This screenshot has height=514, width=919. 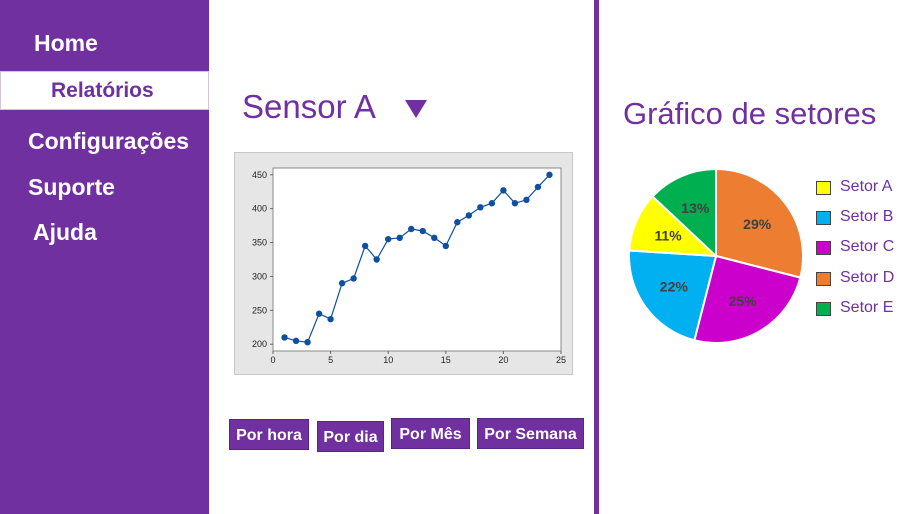 What do you see at coordinates (867, 277) in the screenshot?
I see `legend-label: Setor D` at bounding box center [867, 277].